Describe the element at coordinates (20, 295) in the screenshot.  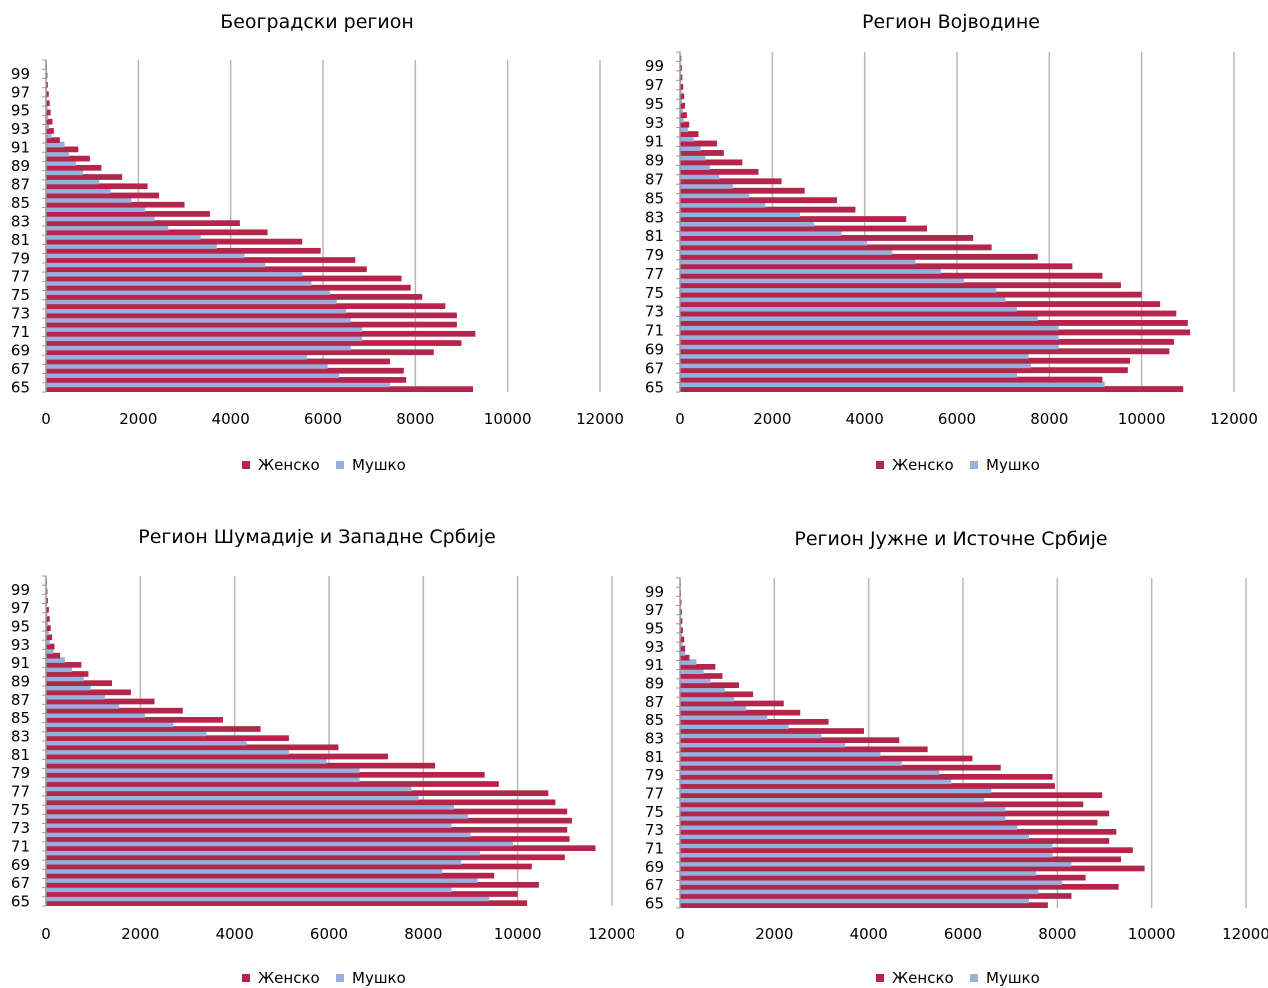
I see `y-tick-label: 75` at that location.